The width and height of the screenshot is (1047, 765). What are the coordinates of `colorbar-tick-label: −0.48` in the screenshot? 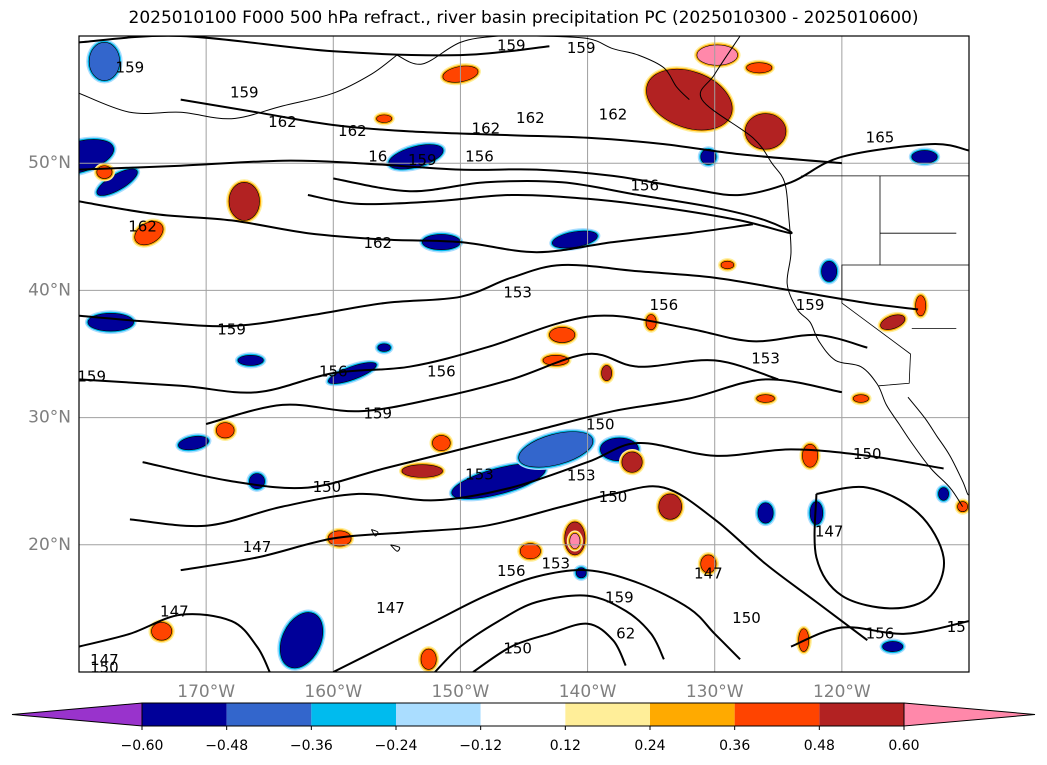 It's located at (226, 746).